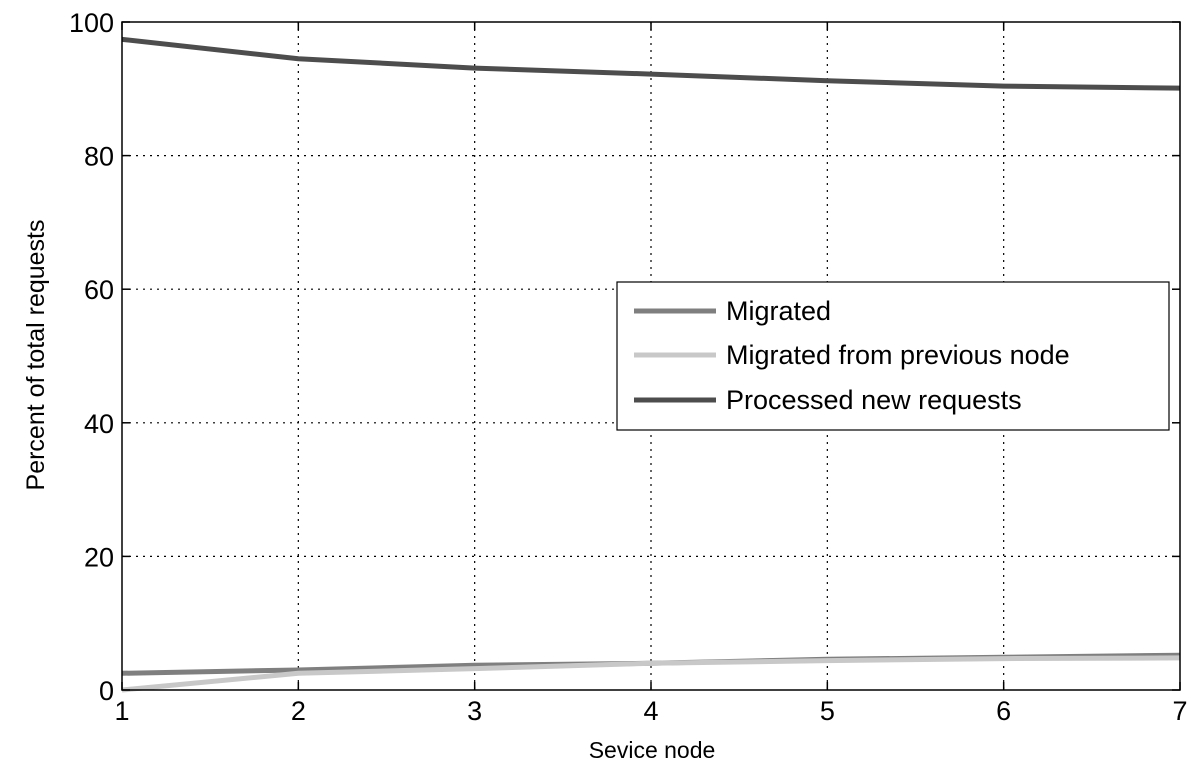  I want to click on y-tick-label: 20, so click(99, 557).